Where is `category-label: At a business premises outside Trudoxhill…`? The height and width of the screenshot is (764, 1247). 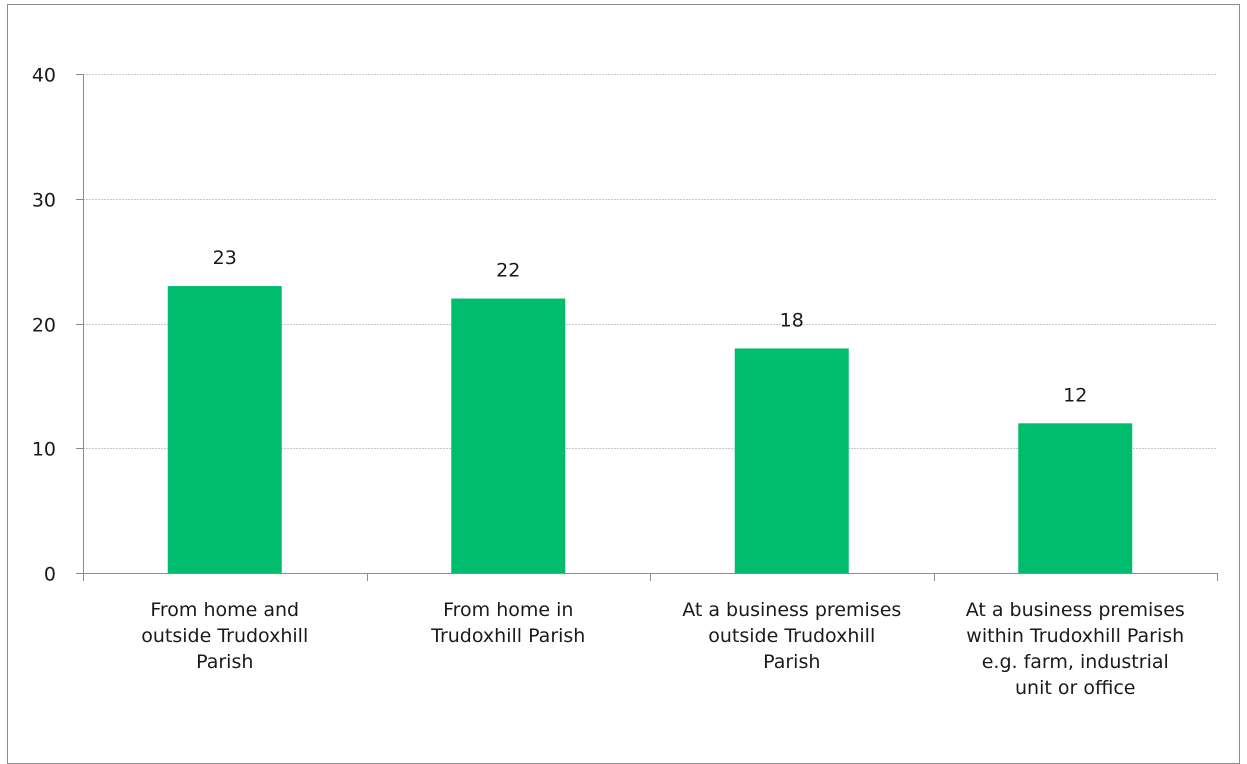
category-label: At a business premises outside Trudoxhill… is located at coordinates (791, 636).